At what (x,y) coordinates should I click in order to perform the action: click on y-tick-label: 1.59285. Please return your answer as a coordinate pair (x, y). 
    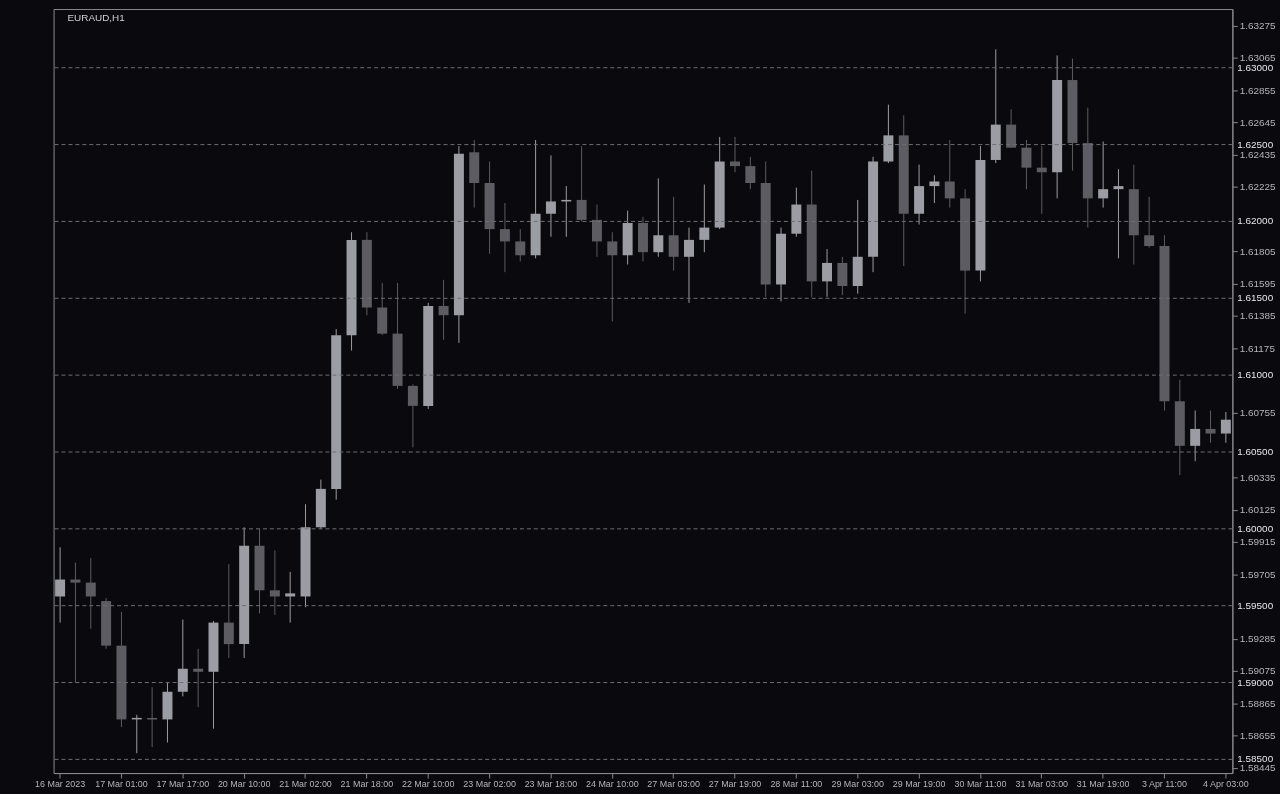
    Looking at the image, I should click on (1258, 639).